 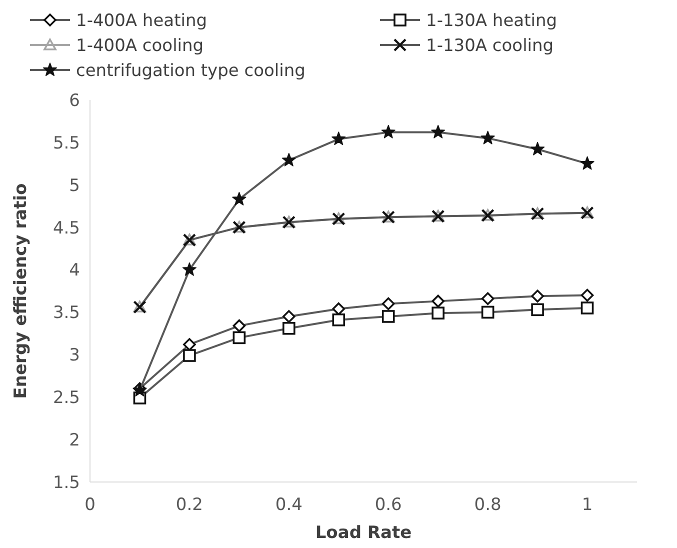 What do you see at coordinates (21, 291) in the screenshot?
I see `y-axis-title: Energy efficiency ratio` at bounding box center [21, 291].